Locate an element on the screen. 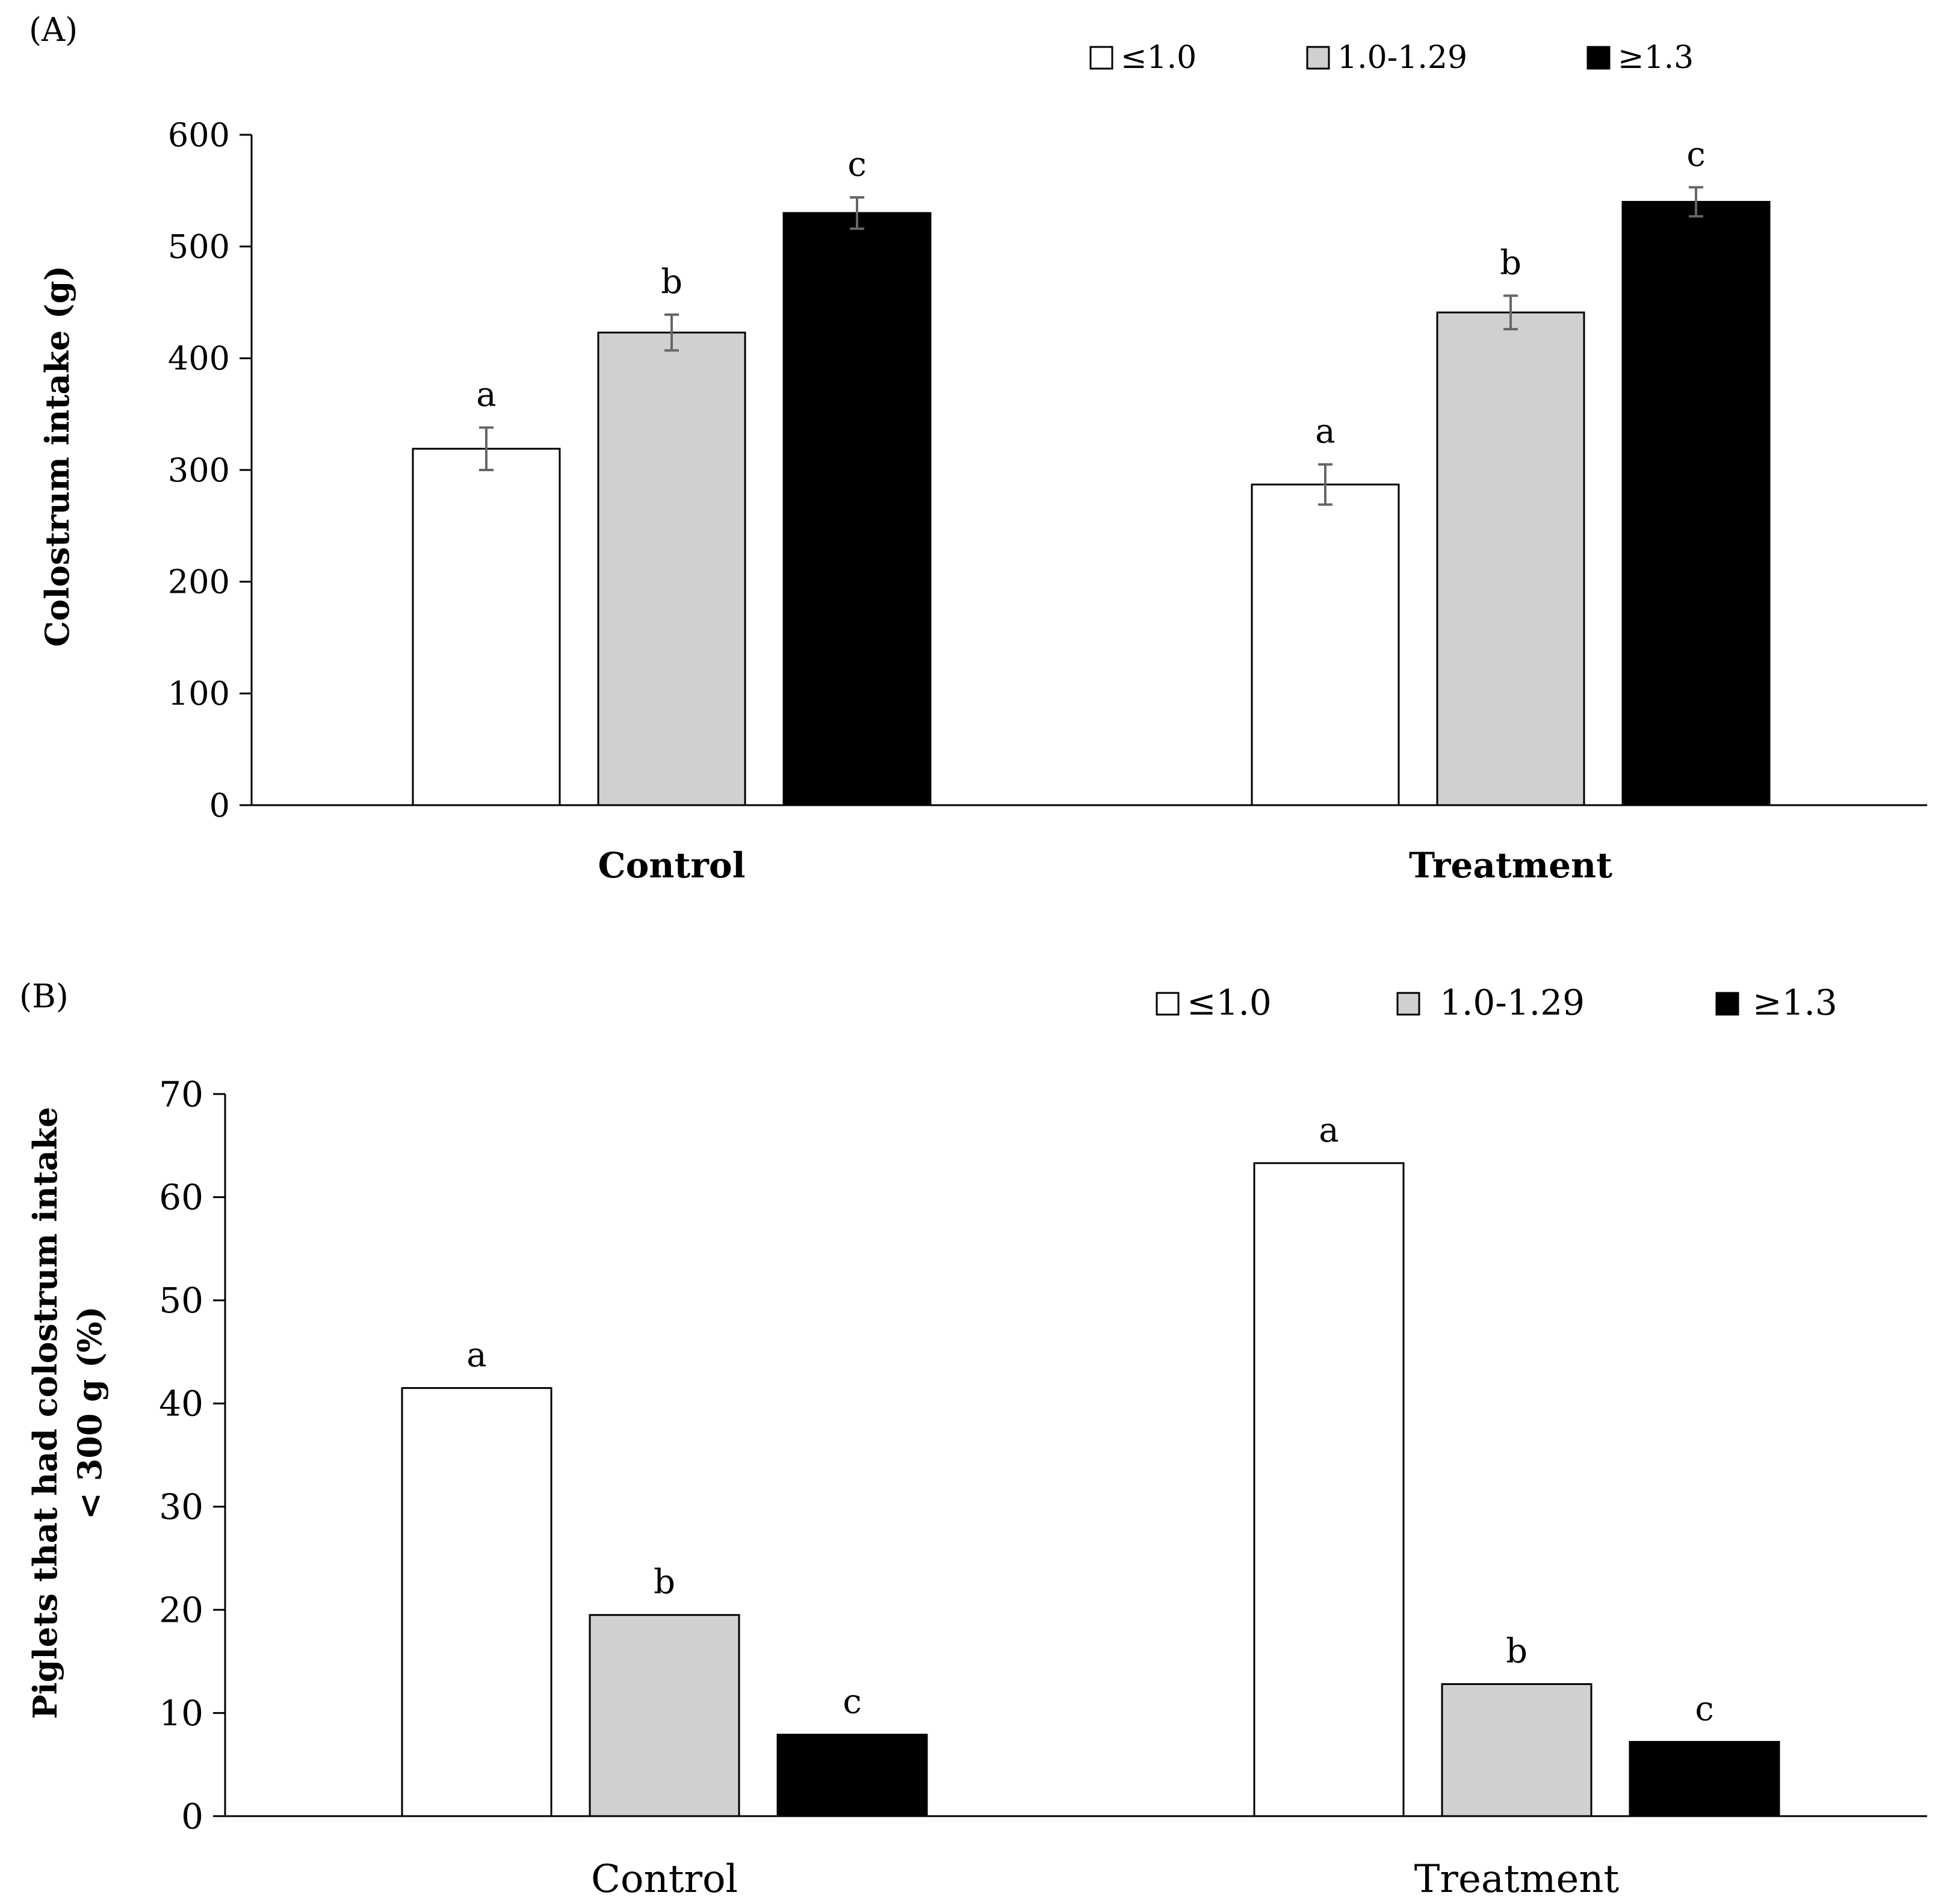  y-axis-tick-label: 70 is located at coordinates (181, 1094).